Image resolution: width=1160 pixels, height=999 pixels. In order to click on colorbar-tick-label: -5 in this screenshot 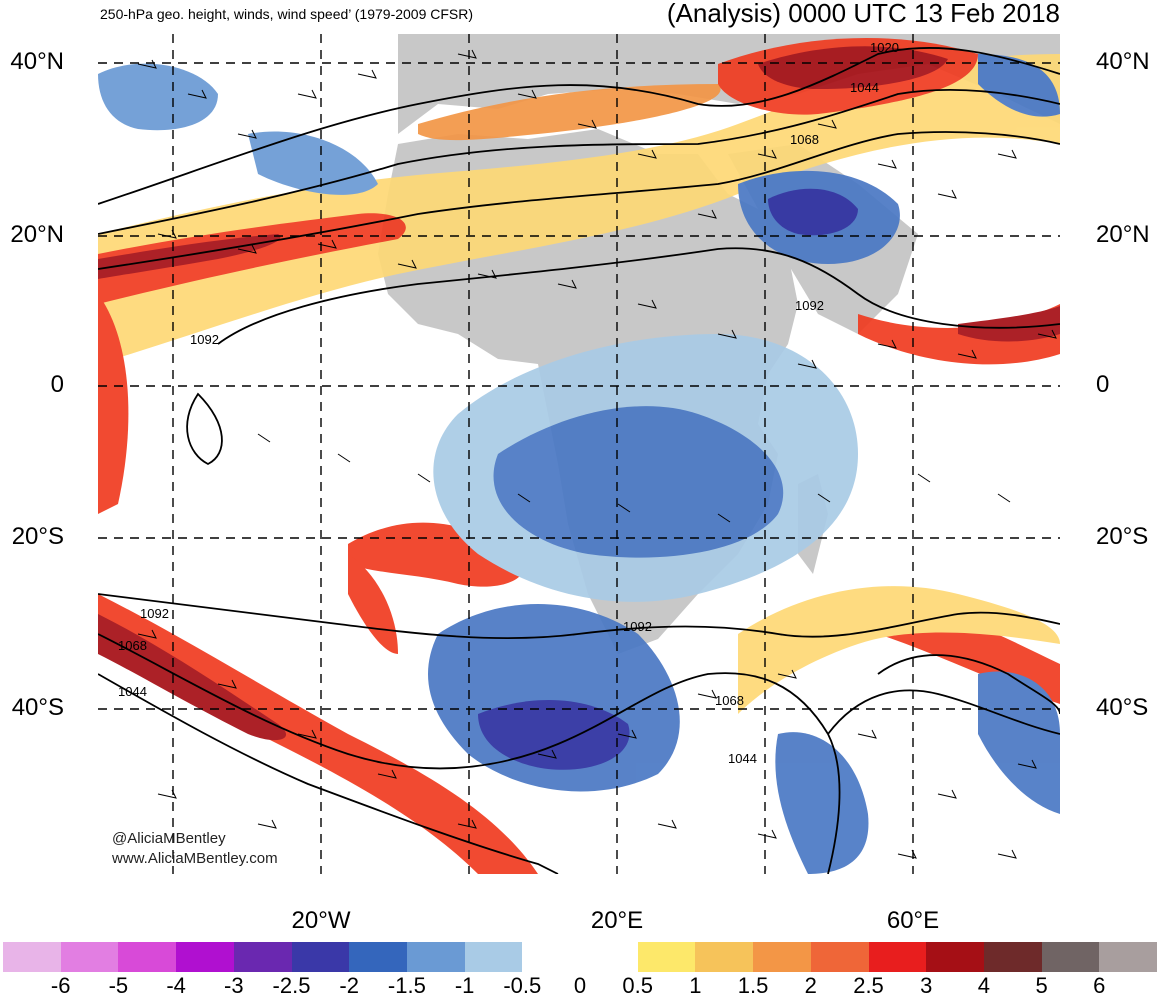, I will do `click(118, 985)`.